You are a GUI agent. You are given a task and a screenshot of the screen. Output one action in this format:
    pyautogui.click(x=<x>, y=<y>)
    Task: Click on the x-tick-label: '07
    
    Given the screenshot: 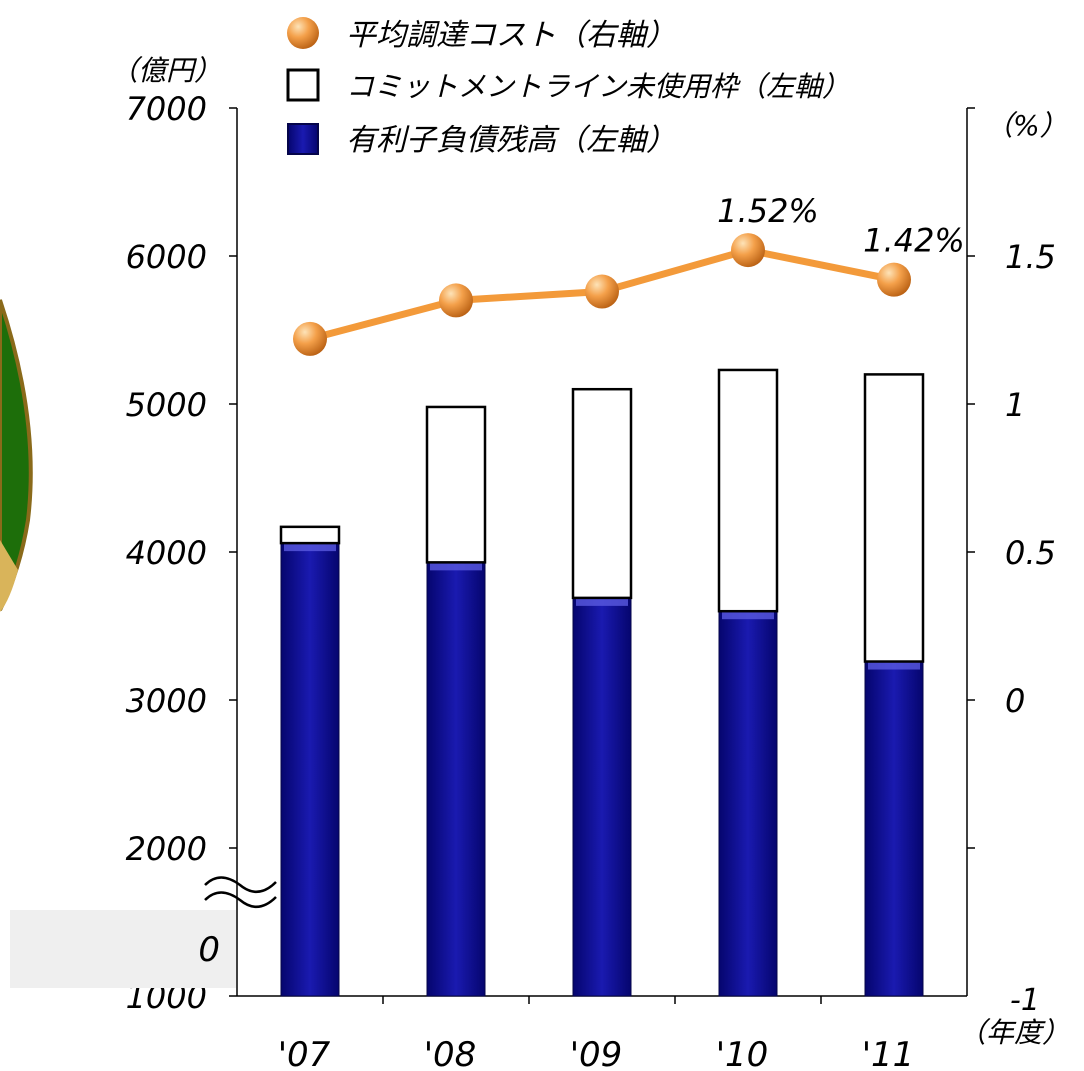 What is the action you would take?
    pyautogui.click(x=304, y=1053)
    